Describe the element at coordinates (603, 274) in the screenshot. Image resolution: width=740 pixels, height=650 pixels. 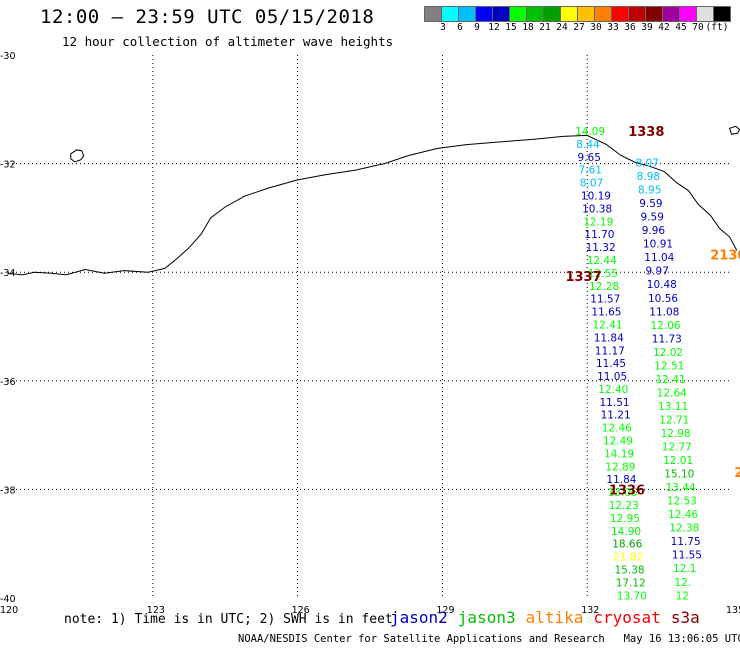
I see `wave-height-value: 12.55` at that location.